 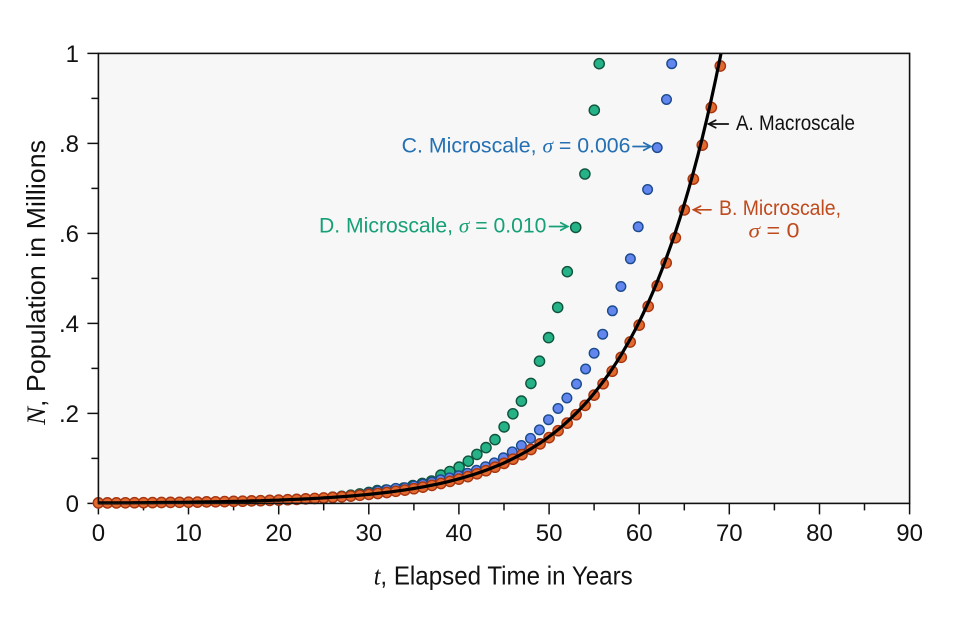 What do you see at coordinates (639, 533) in the screenshot?
I see `svg-text: 60` at bounding box center [639, 533].